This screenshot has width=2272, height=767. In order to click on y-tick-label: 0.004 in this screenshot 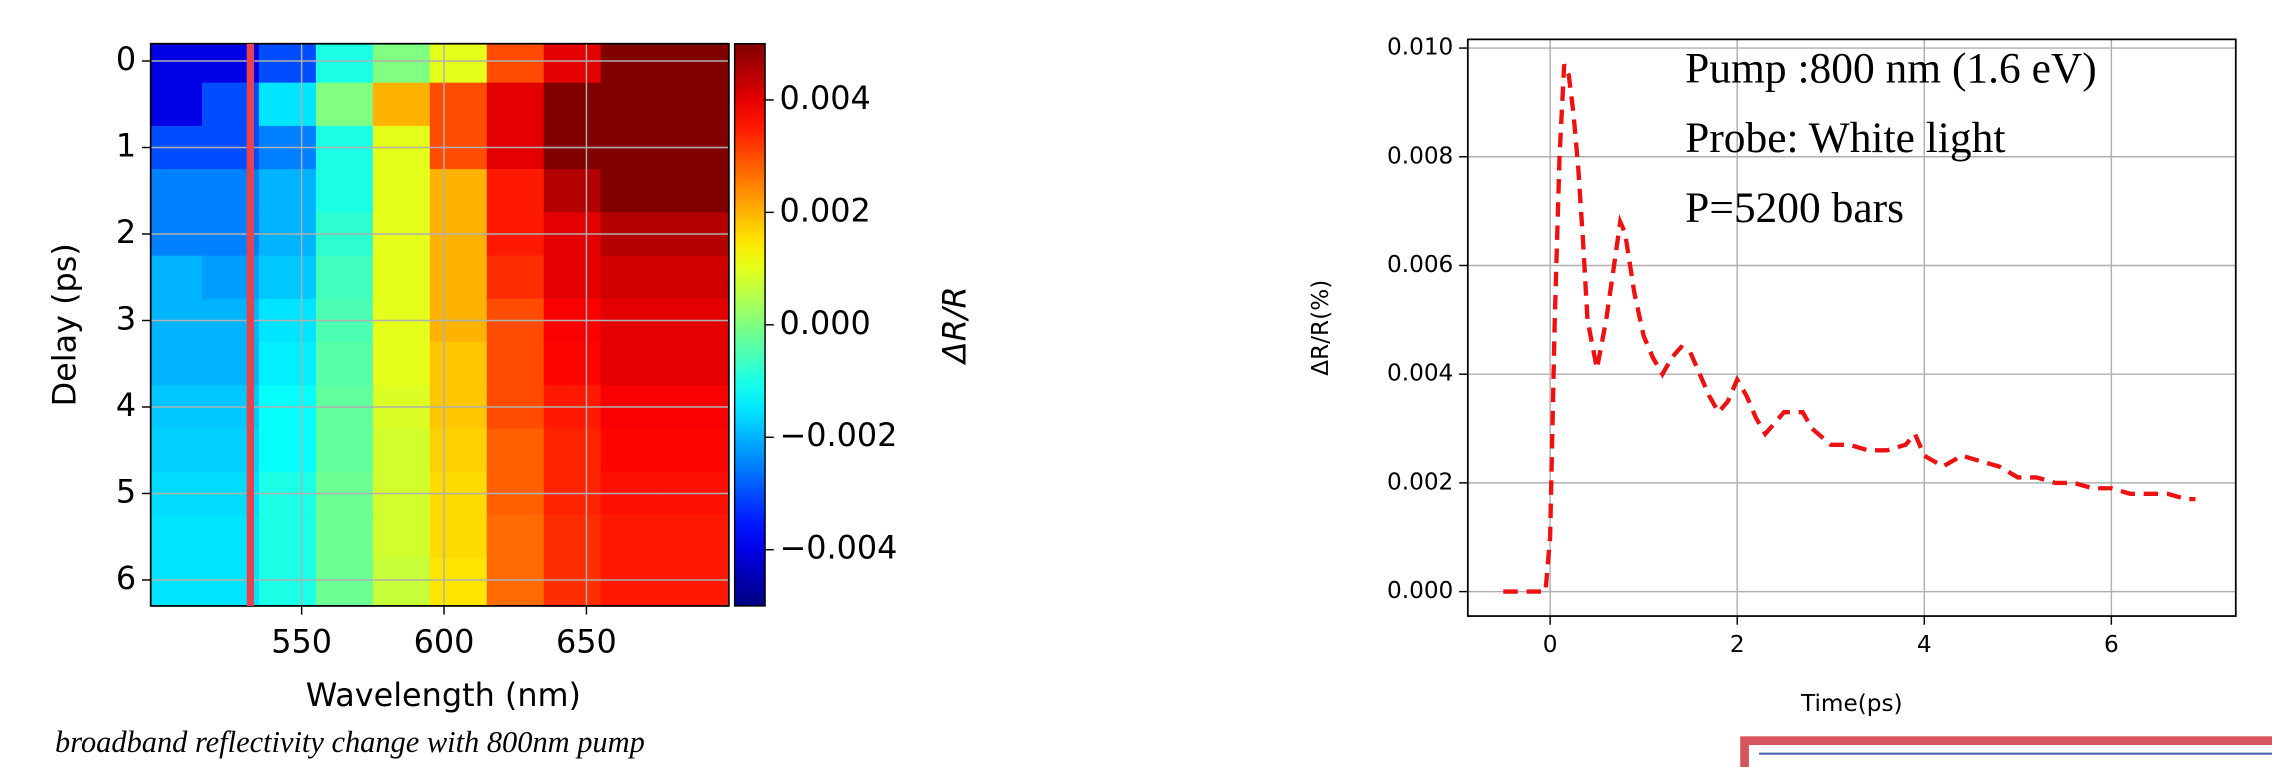, I will do `click(1420, 373)`.